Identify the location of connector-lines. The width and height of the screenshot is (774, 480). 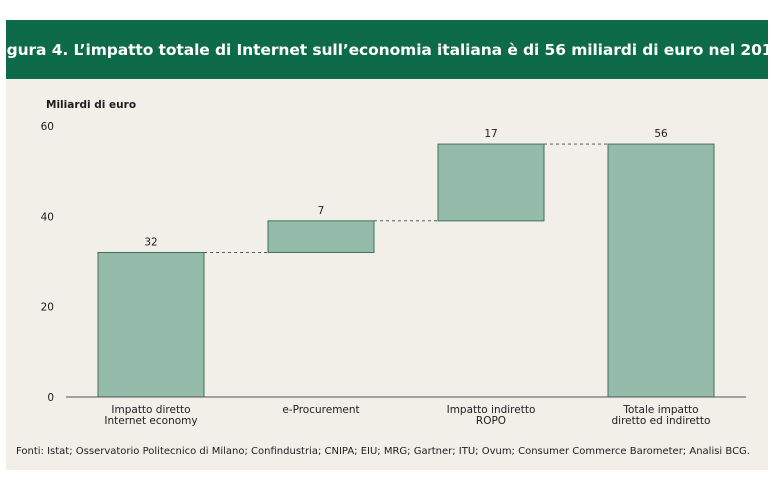
(406, 198).